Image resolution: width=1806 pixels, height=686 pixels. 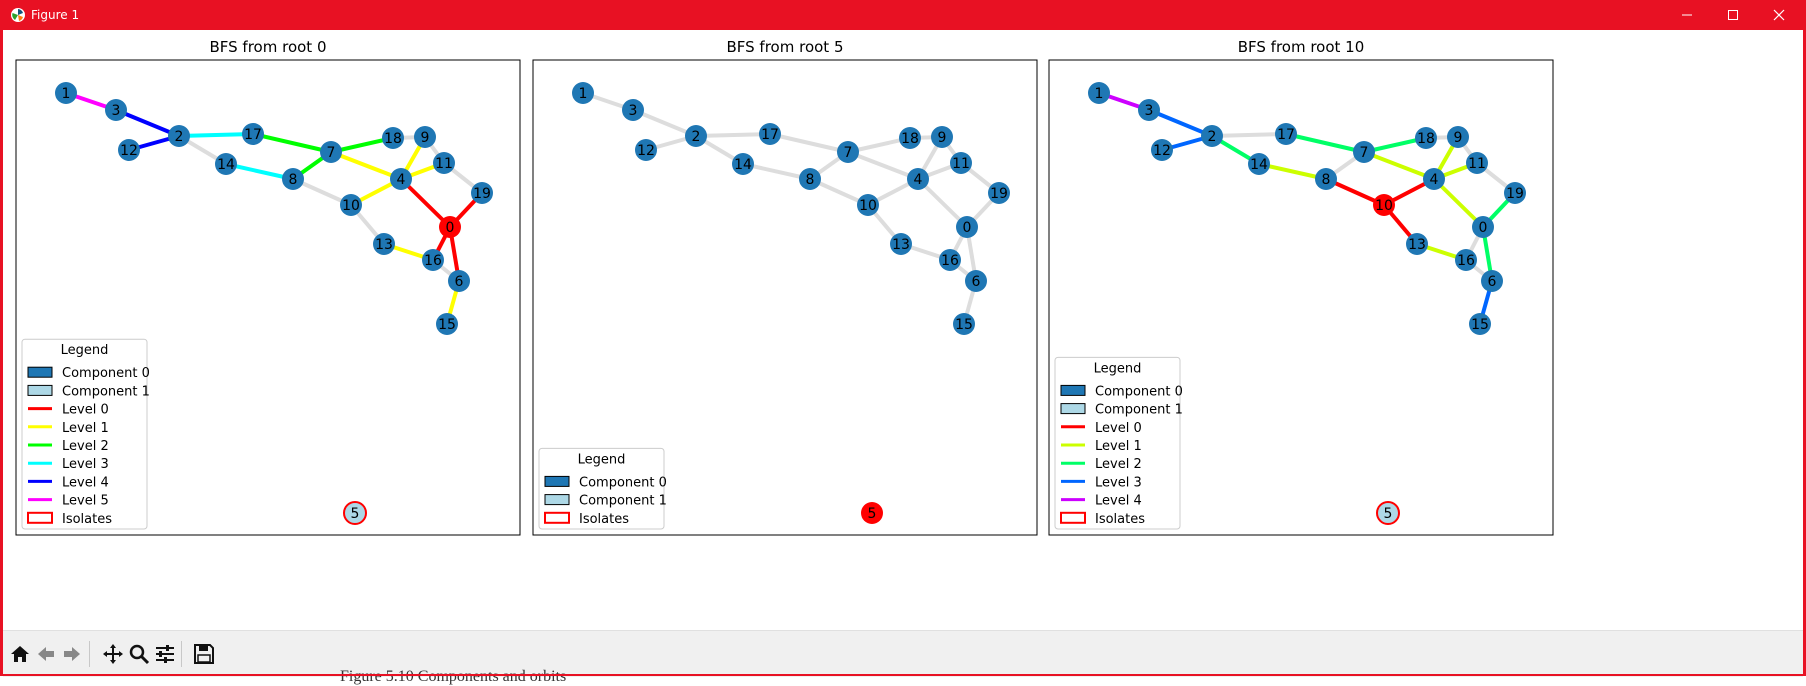 I want to click on configure-subplots-button, so click(x=165, y=654).